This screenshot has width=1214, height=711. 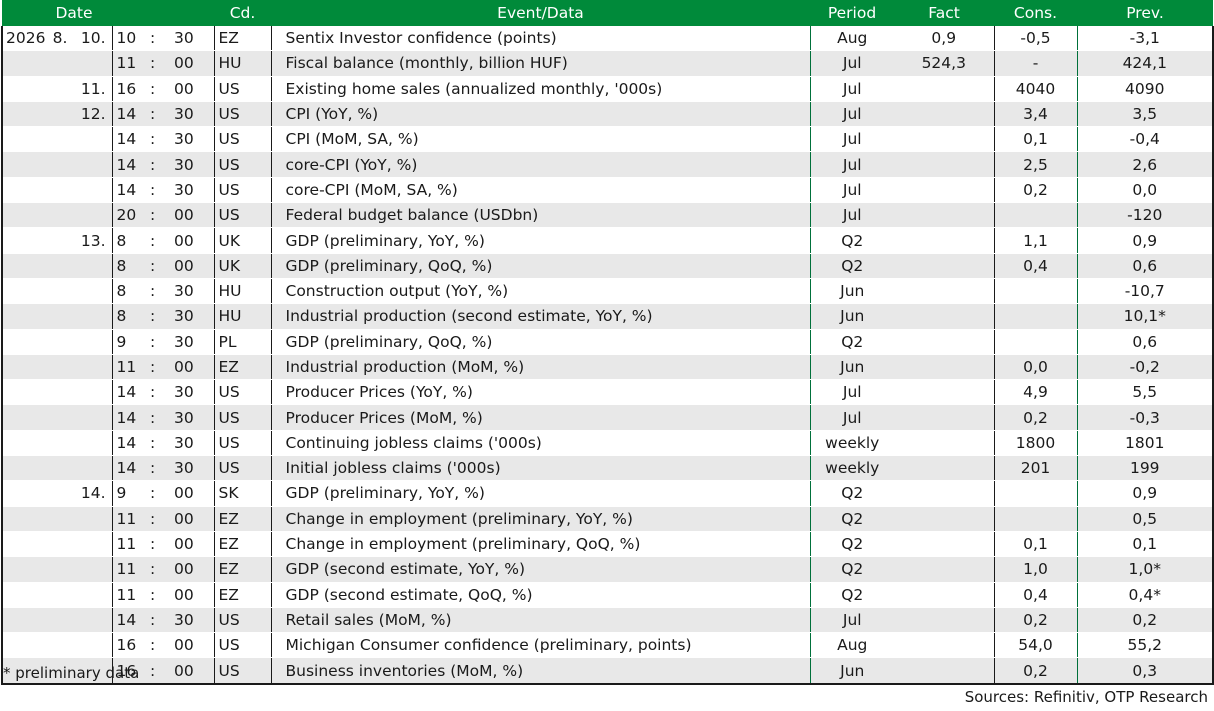 I want to click on cell-period: Jun, so click(x=851, y=671).